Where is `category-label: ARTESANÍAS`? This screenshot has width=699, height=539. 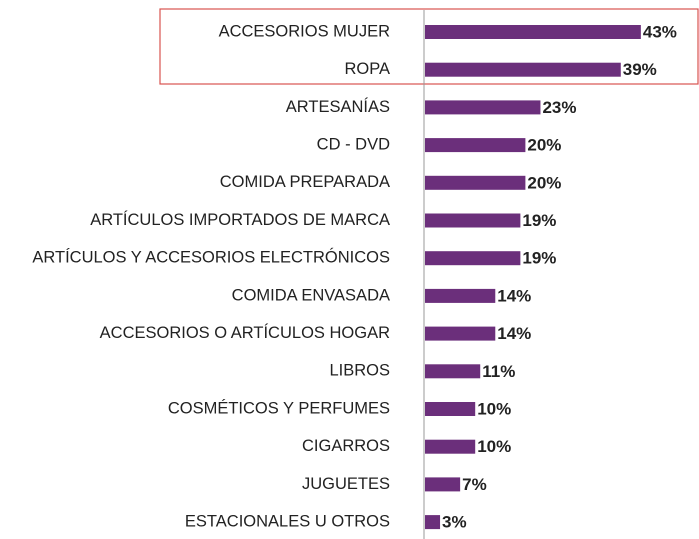
category-label: ARTESANÍAS is located at coordinates (338, 106).